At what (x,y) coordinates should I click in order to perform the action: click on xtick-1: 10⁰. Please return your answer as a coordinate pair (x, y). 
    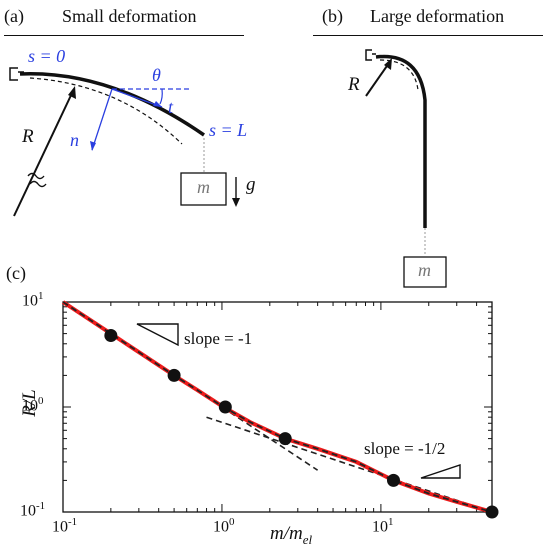
    Looking at the image, I should click on (224, 526).